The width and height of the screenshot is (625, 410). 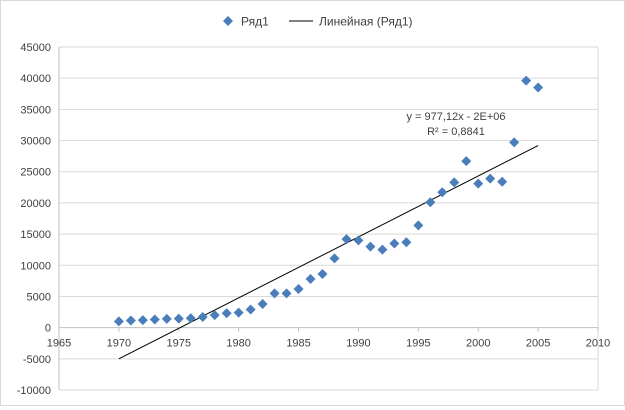 What do you see at coordinates (35, 235) in the screenshot?
I see `y-tick-label-5: 15000` at bounding box center [35, 235].